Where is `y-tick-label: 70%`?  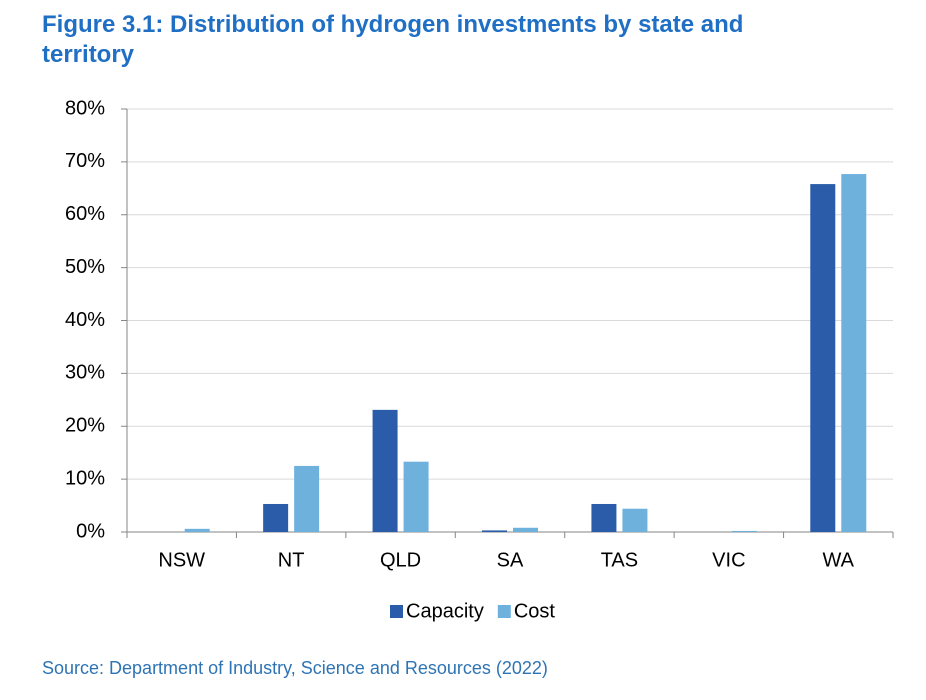 y-tick-label: 70% is located at coordinates (85, 161).